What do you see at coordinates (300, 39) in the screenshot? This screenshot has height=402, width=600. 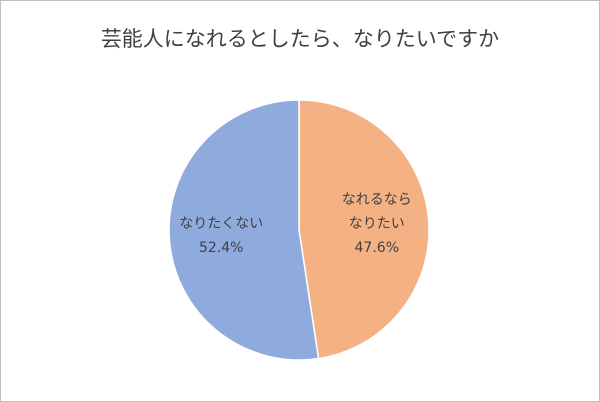 I see `chart-title: 芸能人になれるとしたら、なりたいですか` at bounding box center [300, 39].